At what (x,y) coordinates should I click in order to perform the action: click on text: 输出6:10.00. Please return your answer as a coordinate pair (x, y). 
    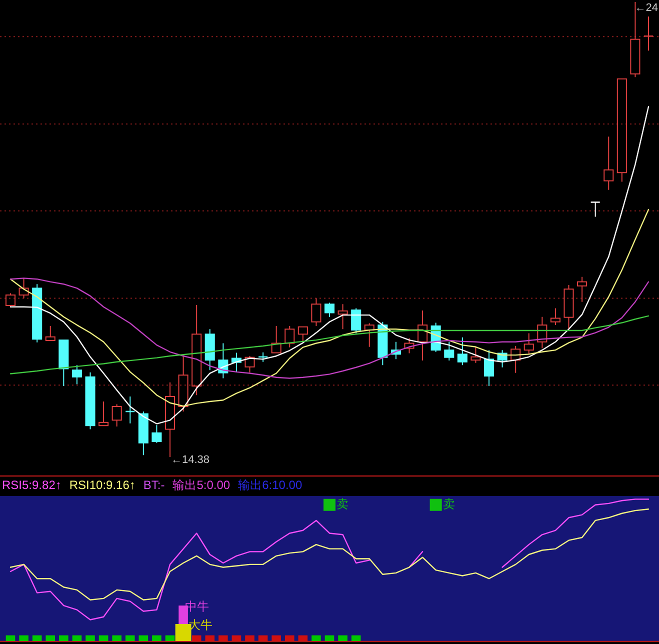
    Looking at the image, I should click on (270, 485).